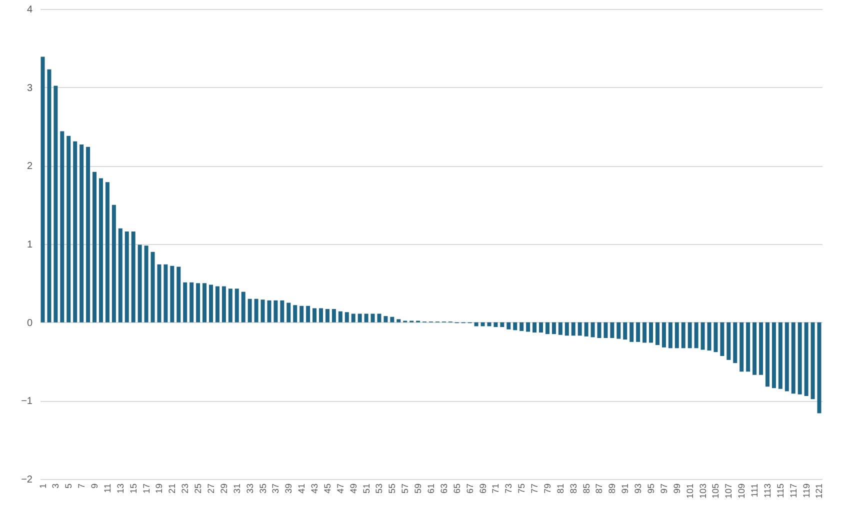  Describe the element at coordinates (586, 489) in the screenshot. I see `x-tick-label: 85` at that location.